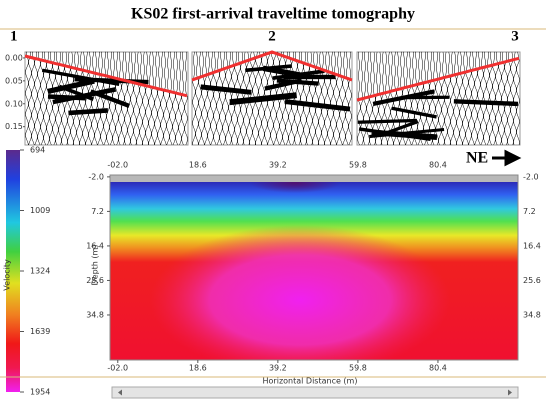  What do you see at coordinates (7, 275) in the screenshot?
I see `colorbar-label: Velocity` at bounding box center [7, 275].